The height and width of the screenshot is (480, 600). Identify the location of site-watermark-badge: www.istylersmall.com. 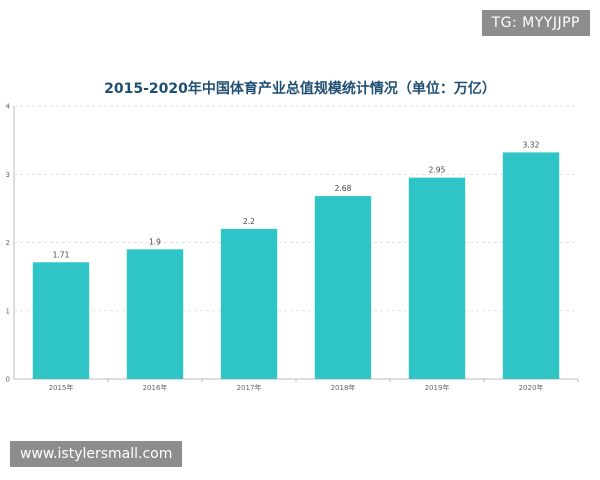
(96, 454).